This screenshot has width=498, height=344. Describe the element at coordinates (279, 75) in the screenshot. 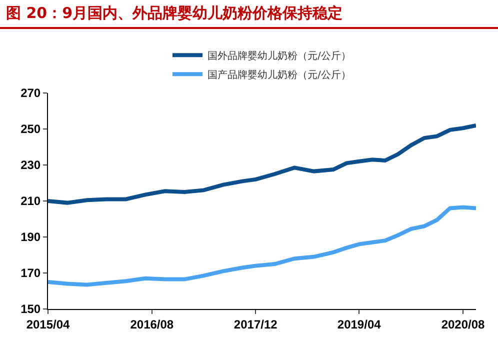

I see `legend-label: 国产品牌婴幼儿奶粉（元/公斤）` at that location.